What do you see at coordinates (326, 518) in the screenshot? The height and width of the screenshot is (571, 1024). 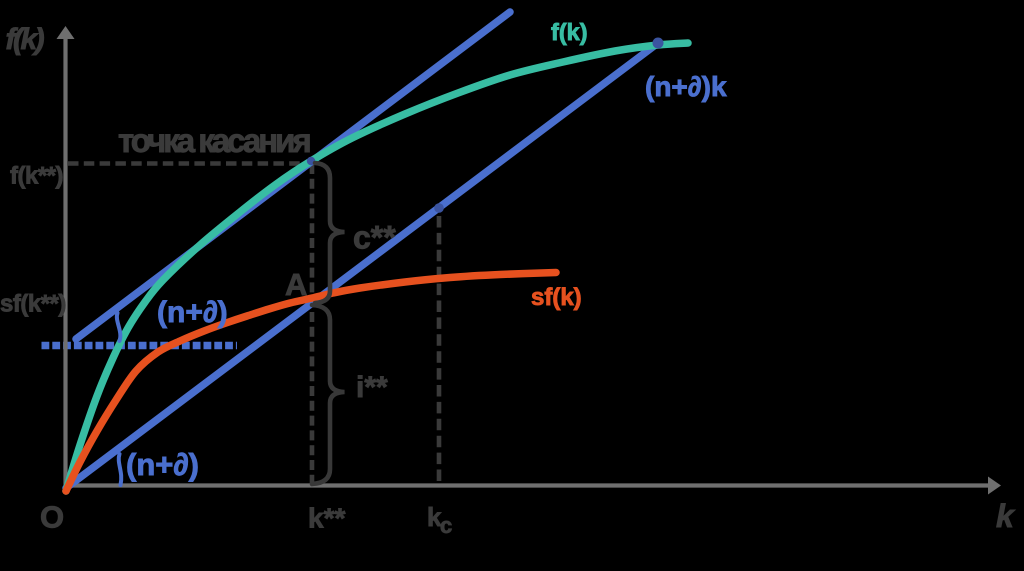 I see `svg-text: k**` at bounding box center [326, 518].